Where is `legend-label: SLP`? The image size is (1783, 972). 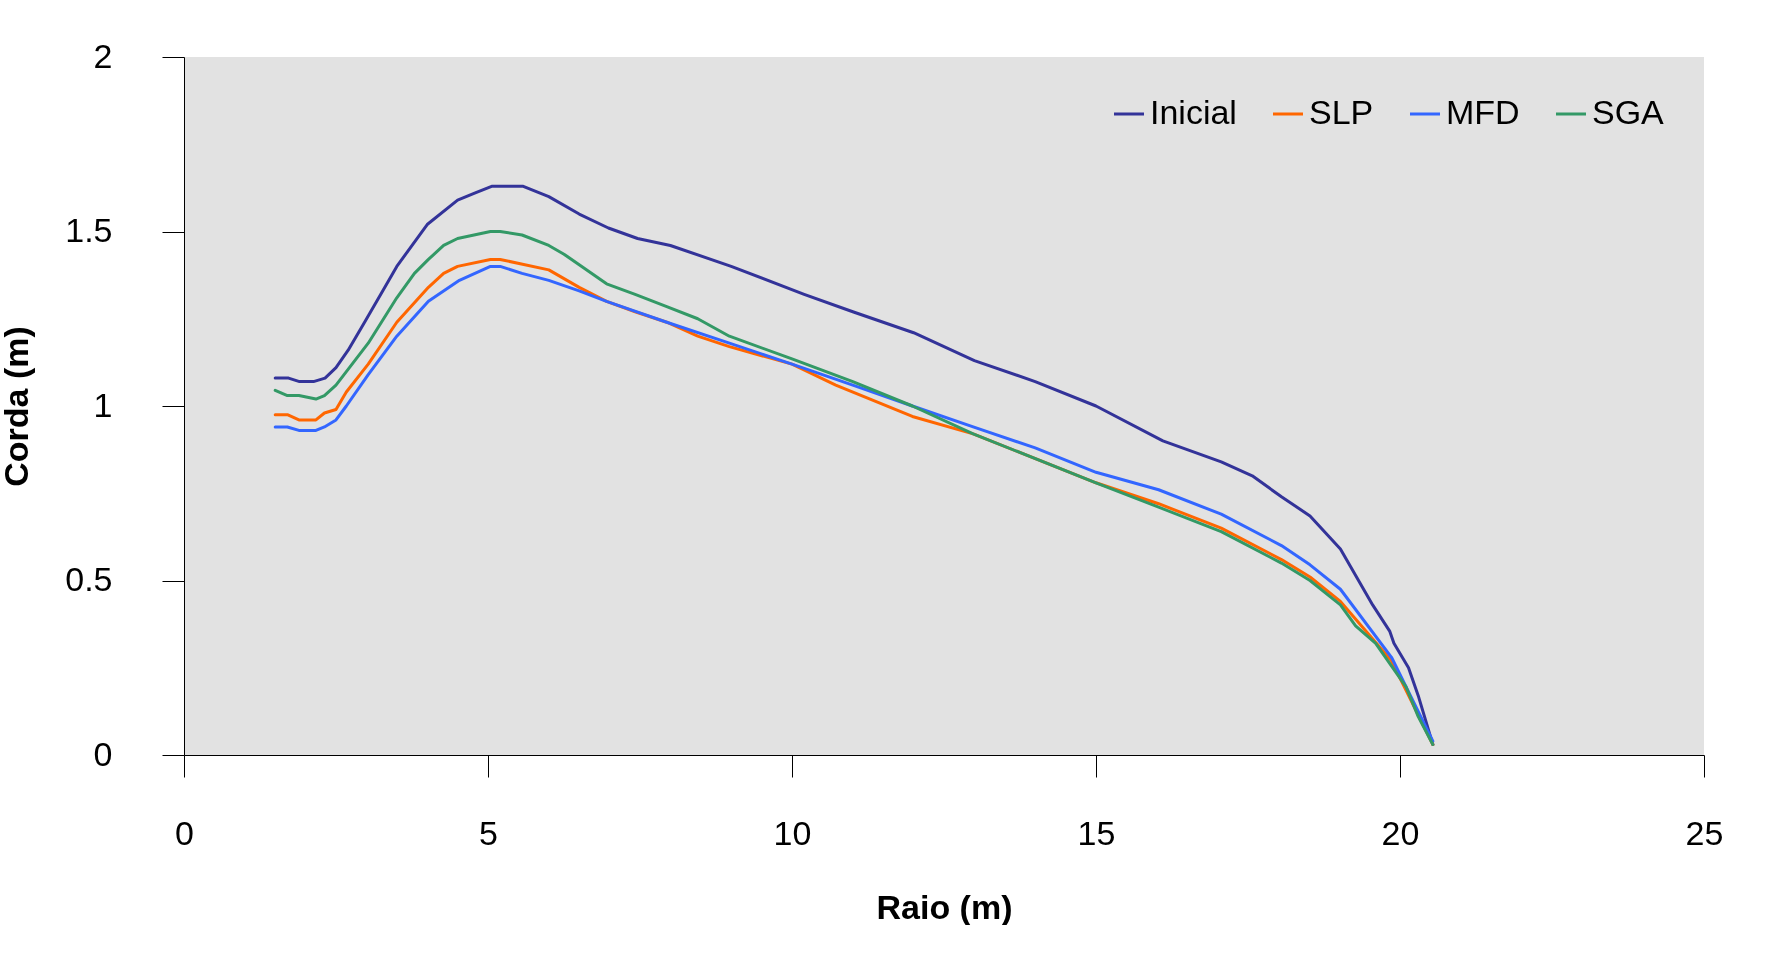 legend-label: SLP is located at coordinates (1341, 112).